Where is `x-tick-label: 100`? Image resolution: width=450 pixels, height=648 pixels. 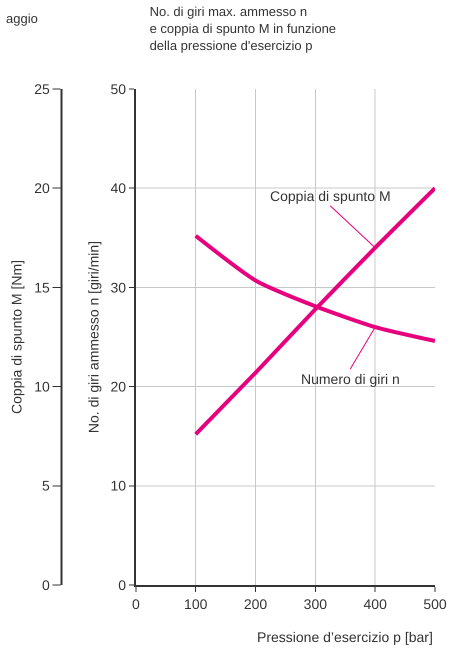 x-tick-label: 100 is located at coordinates (196, 604).